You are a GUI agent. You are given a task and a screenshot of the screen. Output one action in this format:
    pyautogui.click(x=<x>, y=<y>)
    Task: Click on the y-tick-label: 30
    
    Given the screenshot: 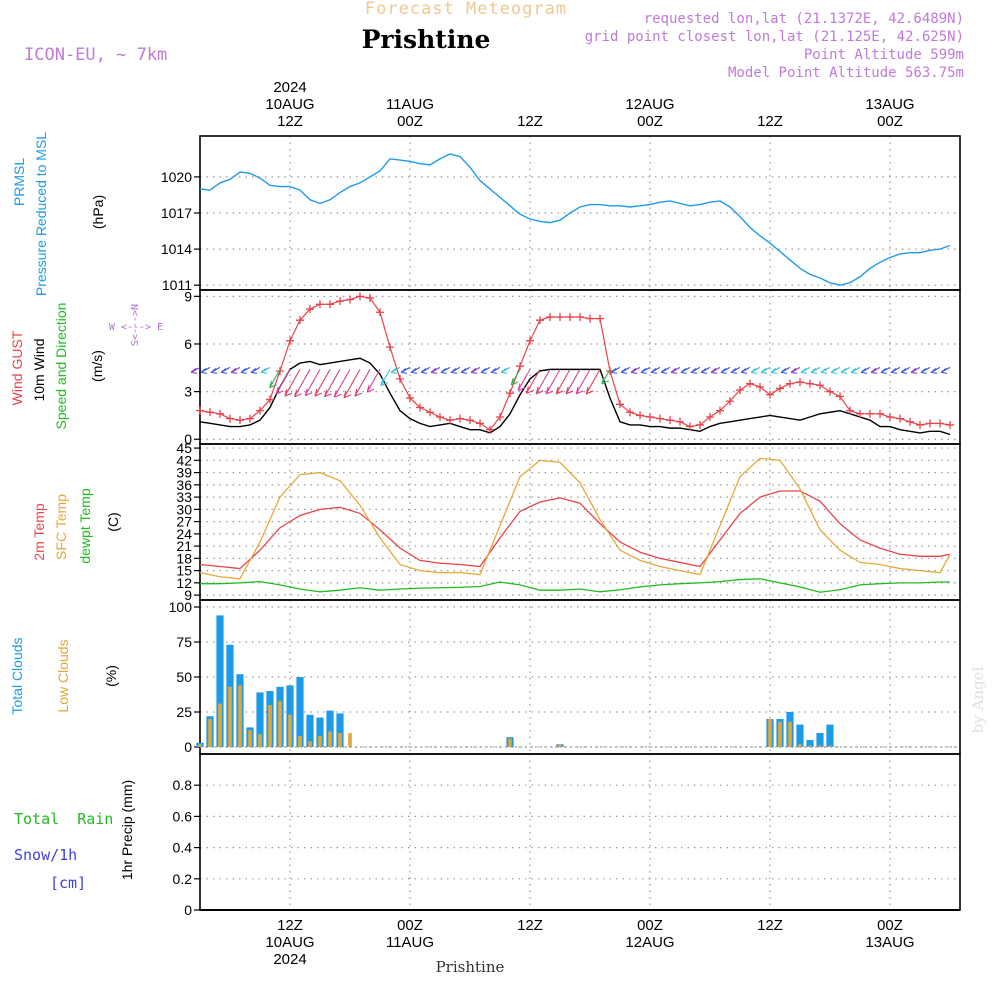 What is the action you would take?
    pyautogui.click(x=184, y=509)
    